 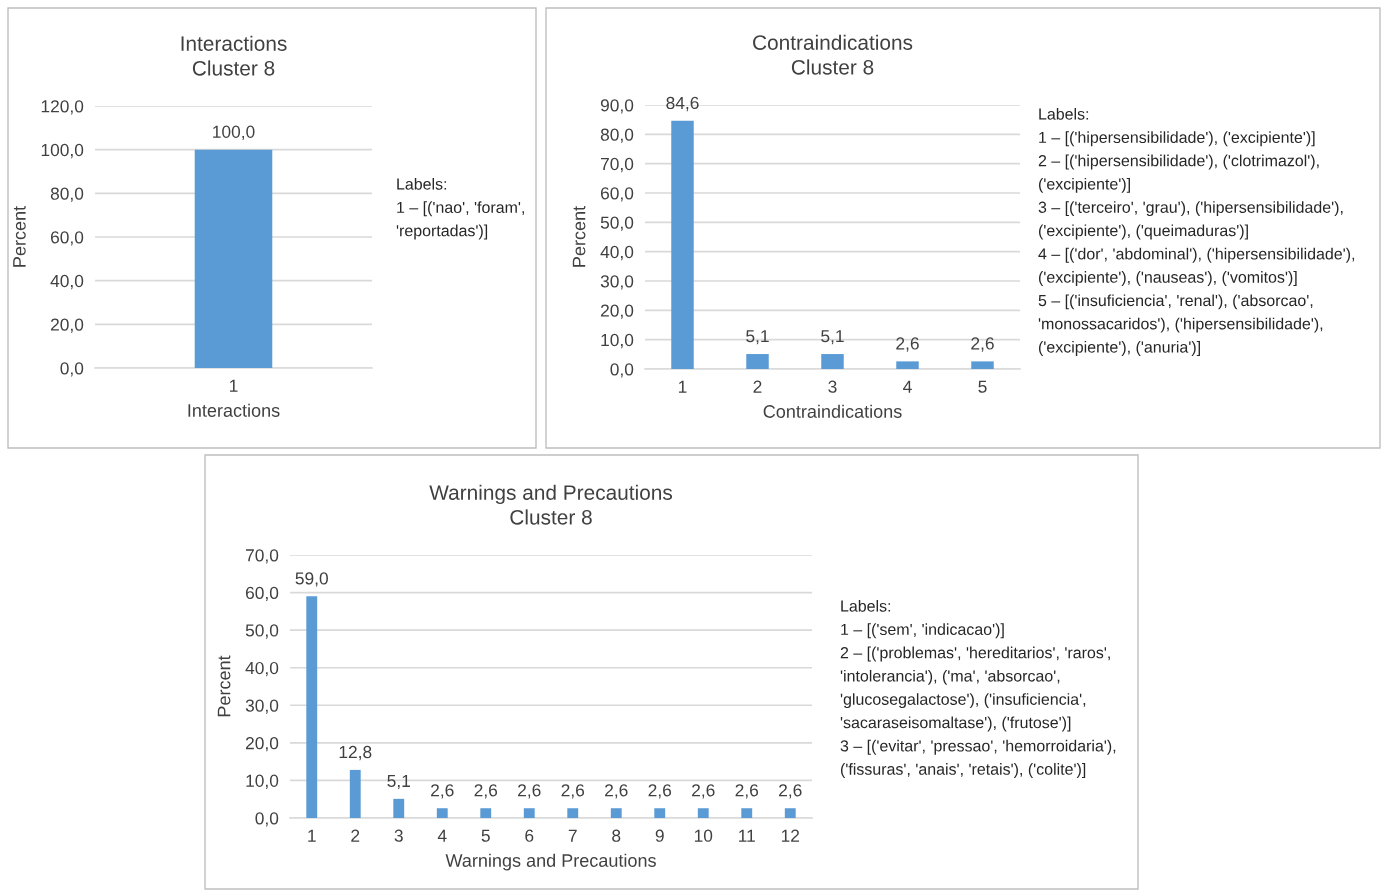 I want to click on data-label: 84,6, so click(x=682, y=104).